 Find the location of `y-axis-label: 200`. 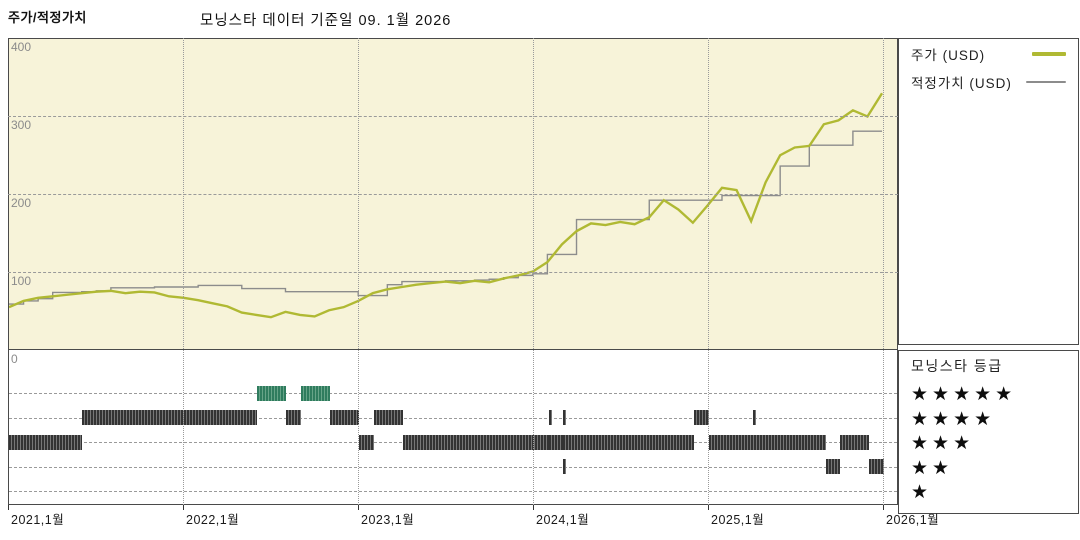

y-axis-label: 200 is located at coordinates (21, 203).